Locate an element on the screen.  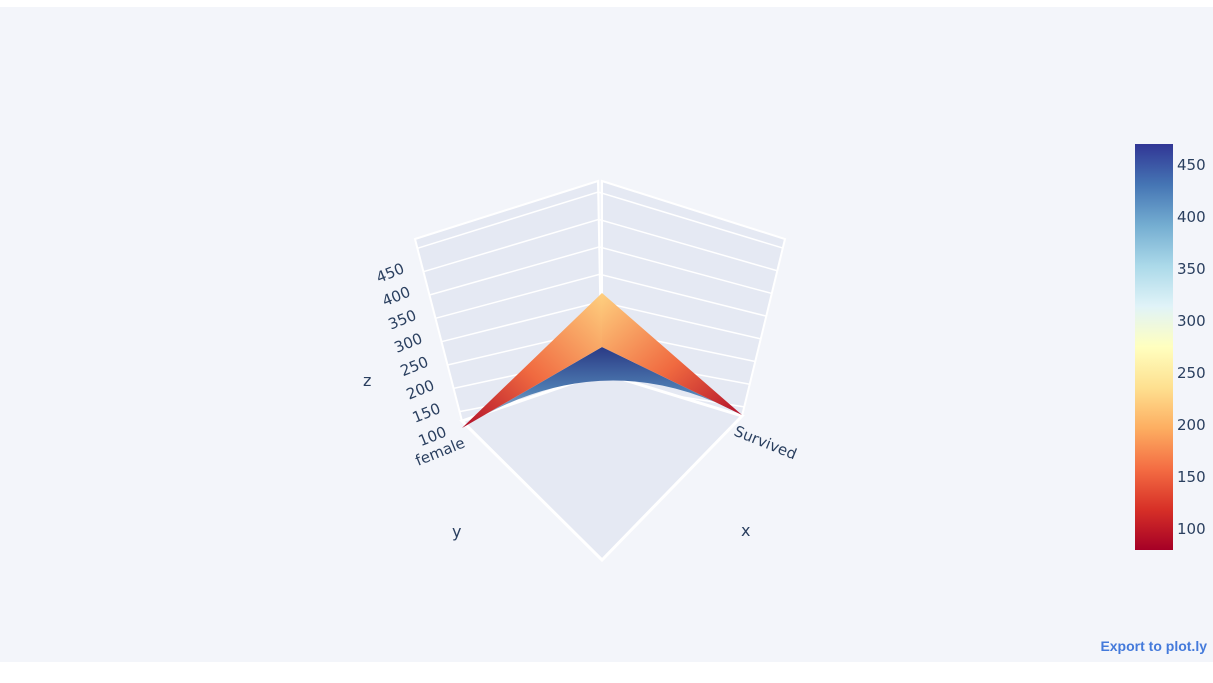
colorbar-tick-450: 450 is located at coordinates (1191, 165).